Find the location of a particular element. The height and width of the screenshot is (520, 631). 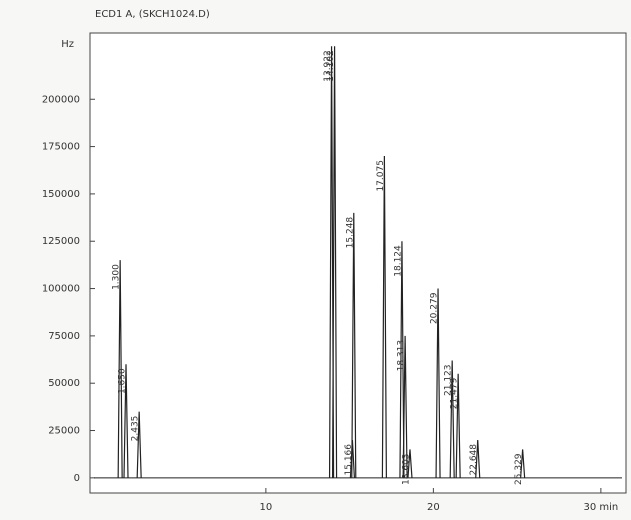

y-tick-label: 50000 is located at coordinates (64, 383).